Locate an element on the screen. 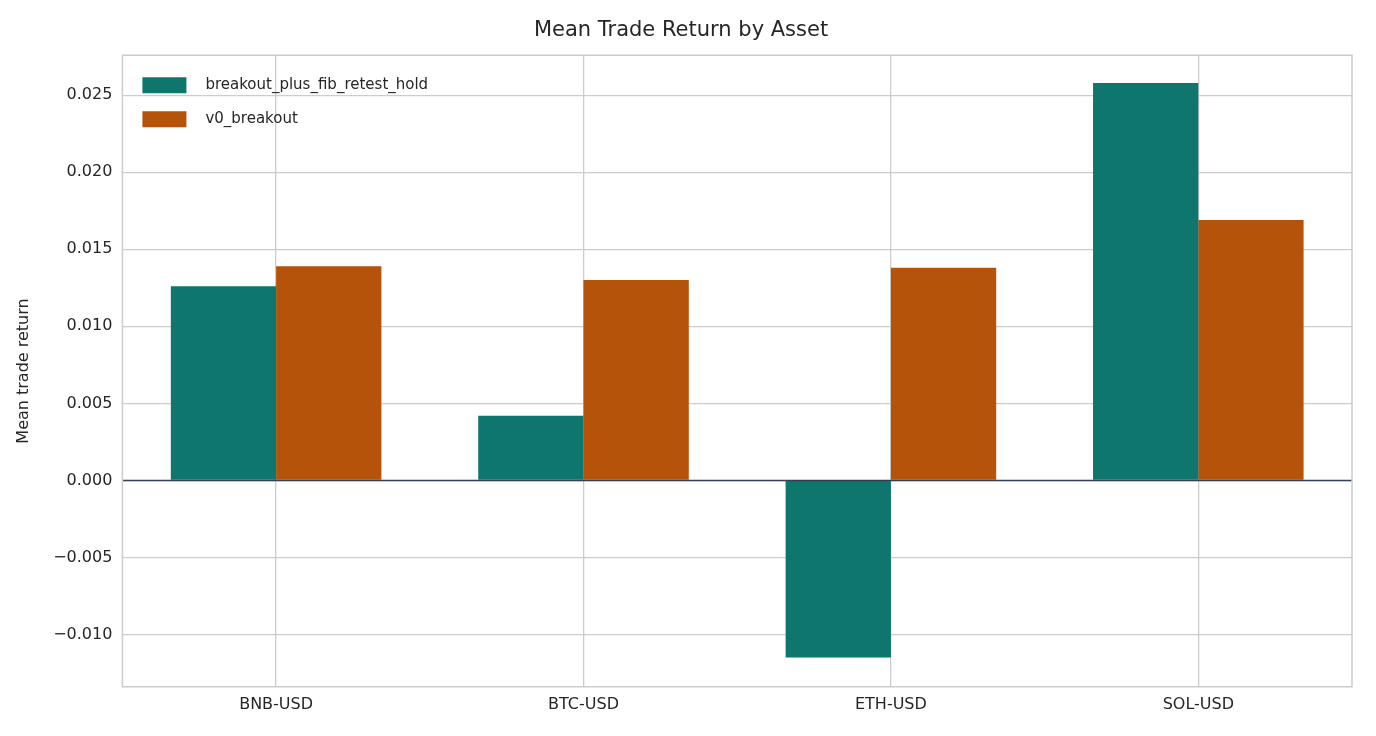 The image size is (1376, 736). y-tick-label: 0.025 is located at coordinates (89, 94).